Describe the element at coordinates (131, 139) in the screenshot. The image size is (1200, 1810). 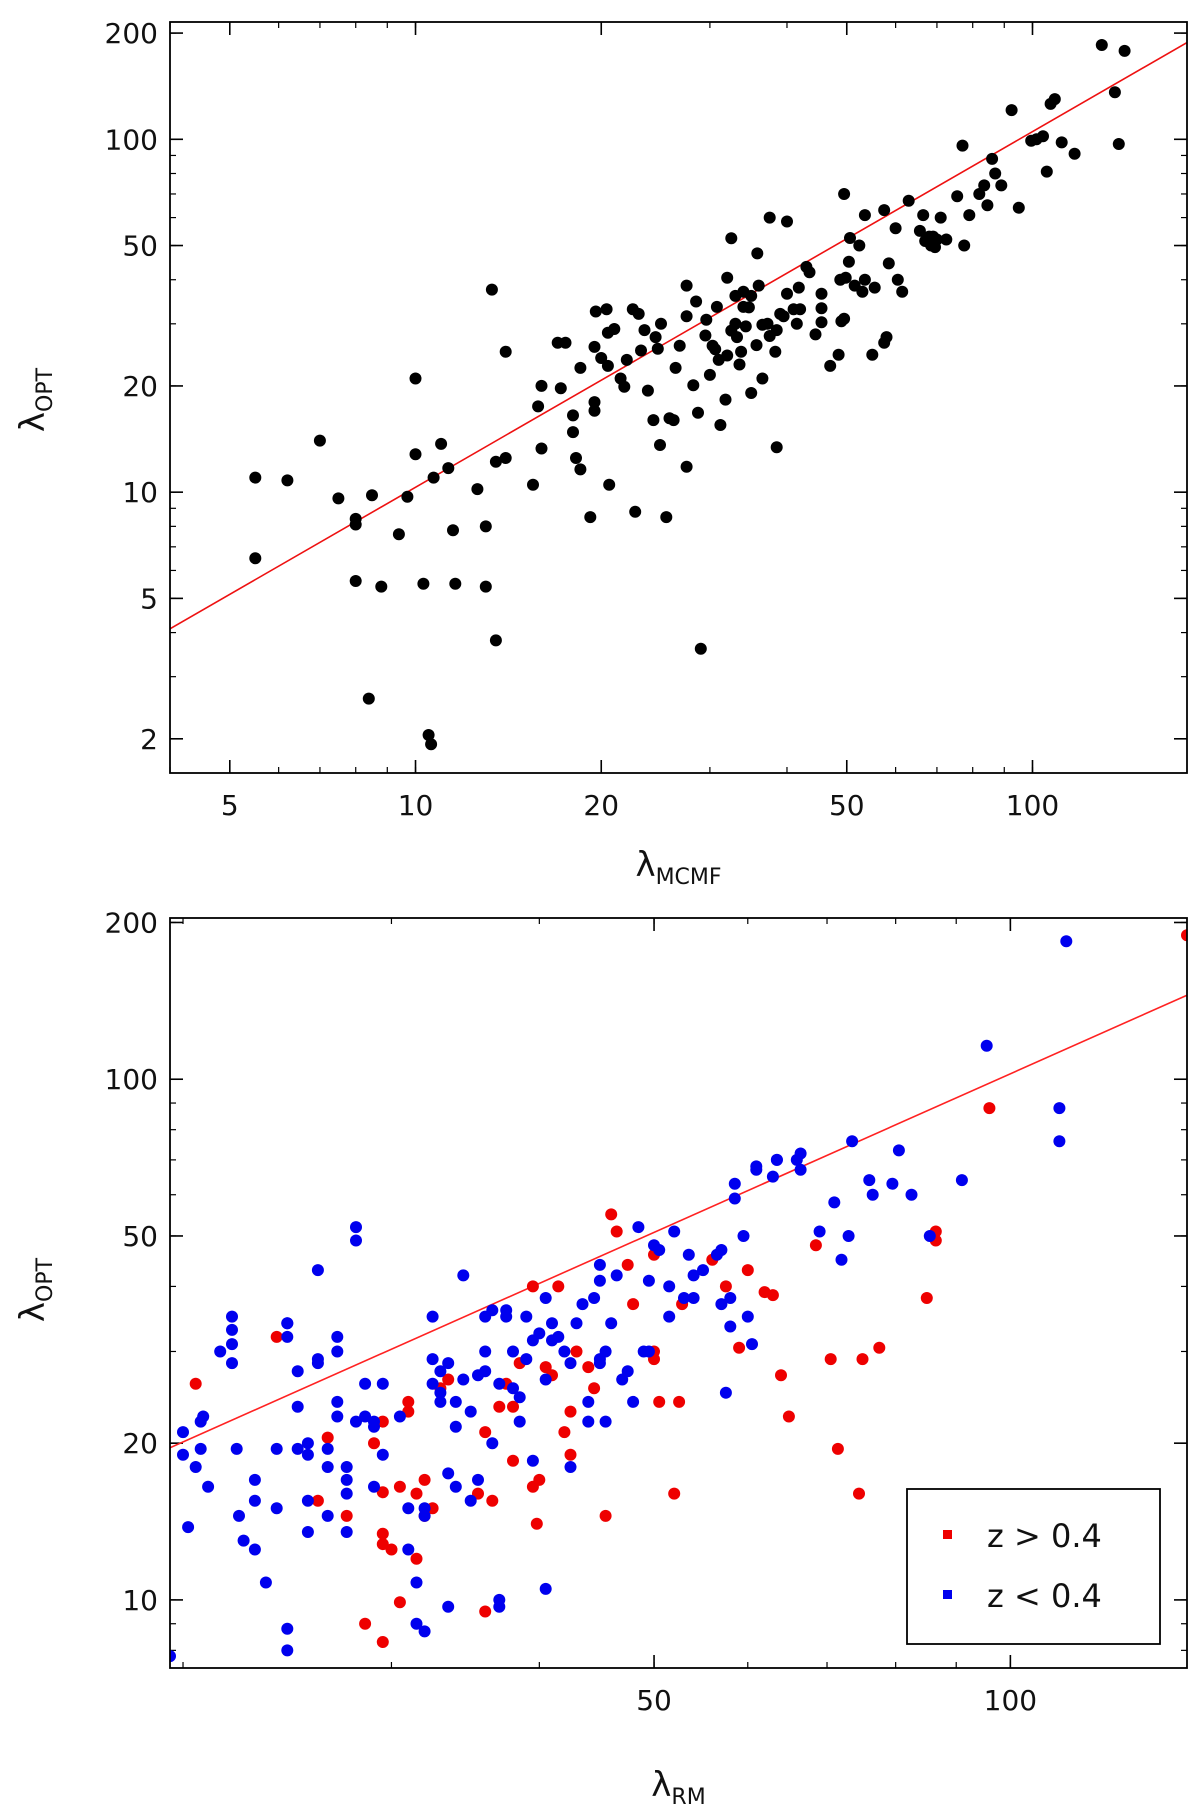
I see `y-tick-label: 100` at that location.